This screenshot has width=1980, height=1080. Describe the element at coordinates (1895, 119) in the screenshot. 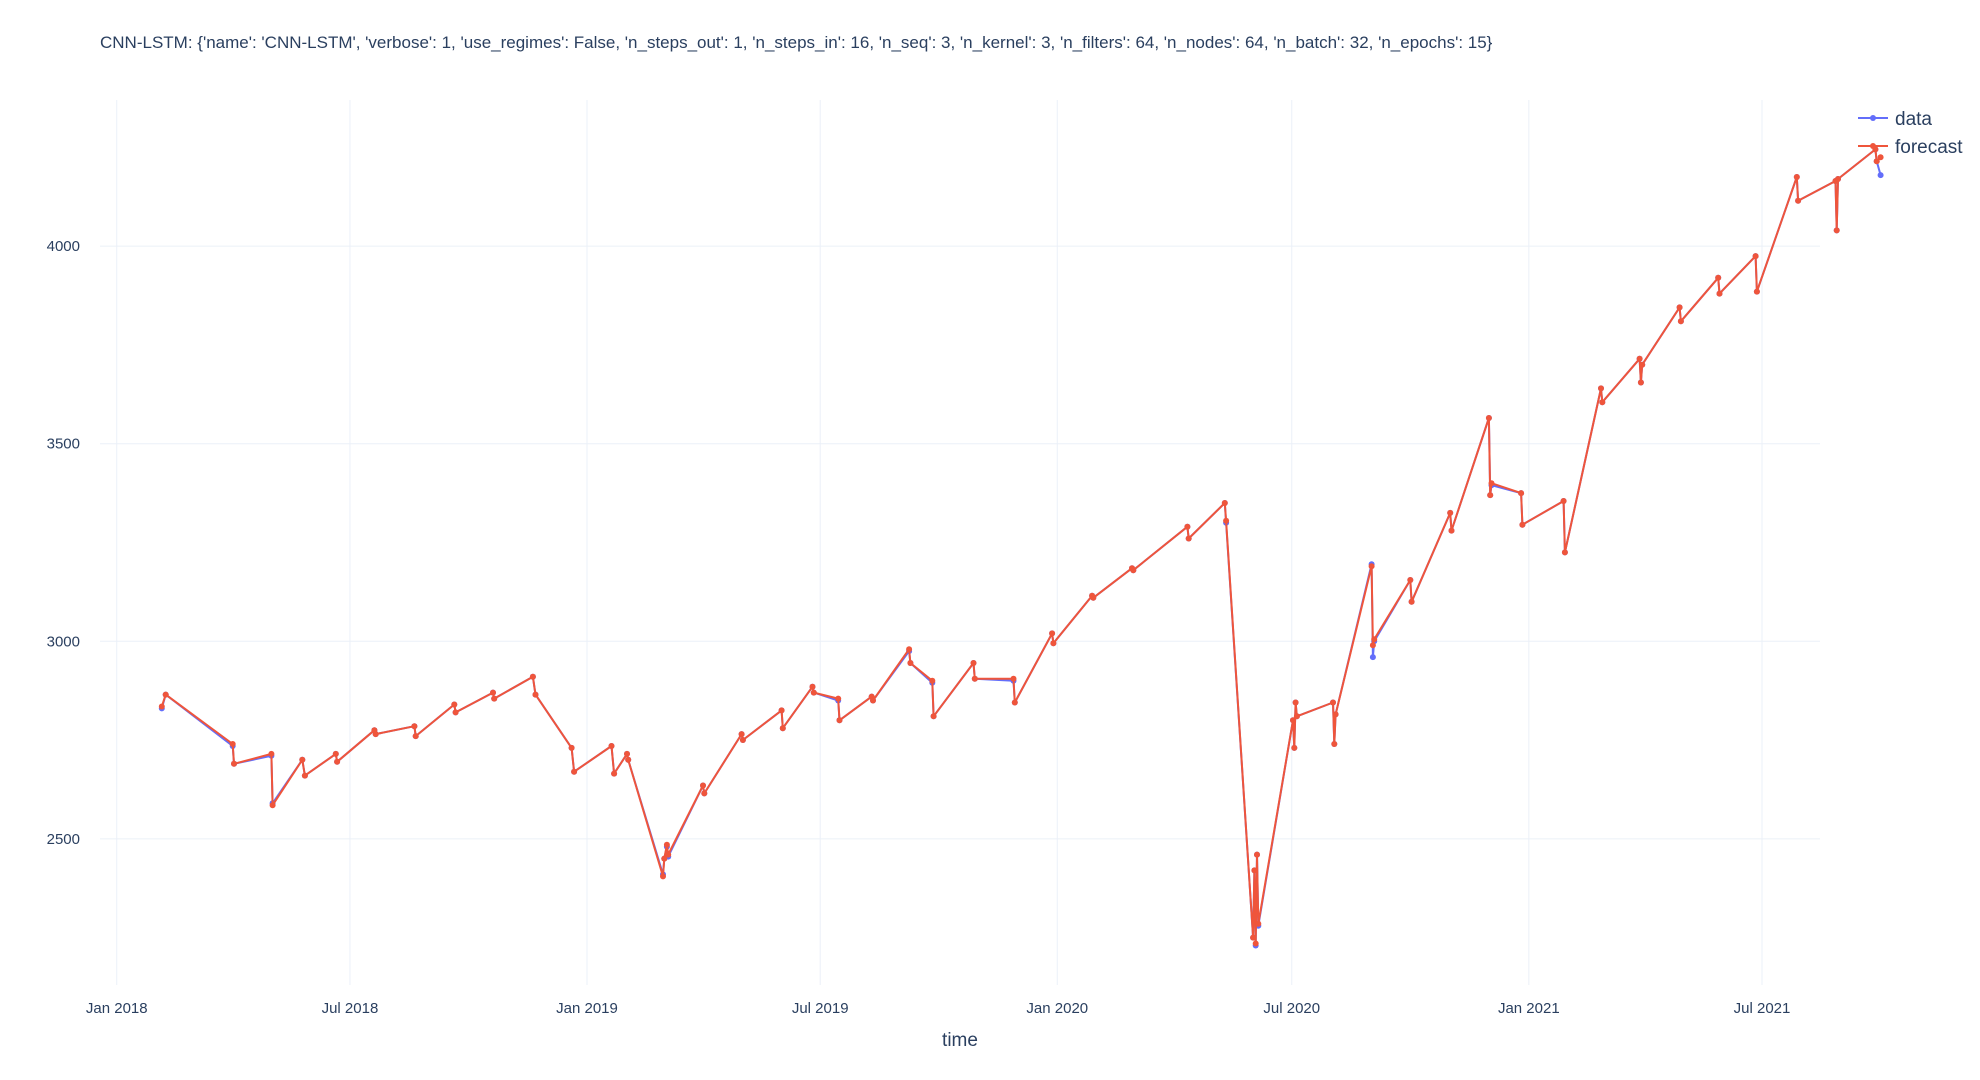

I see `legend-item-data: data` at that location.